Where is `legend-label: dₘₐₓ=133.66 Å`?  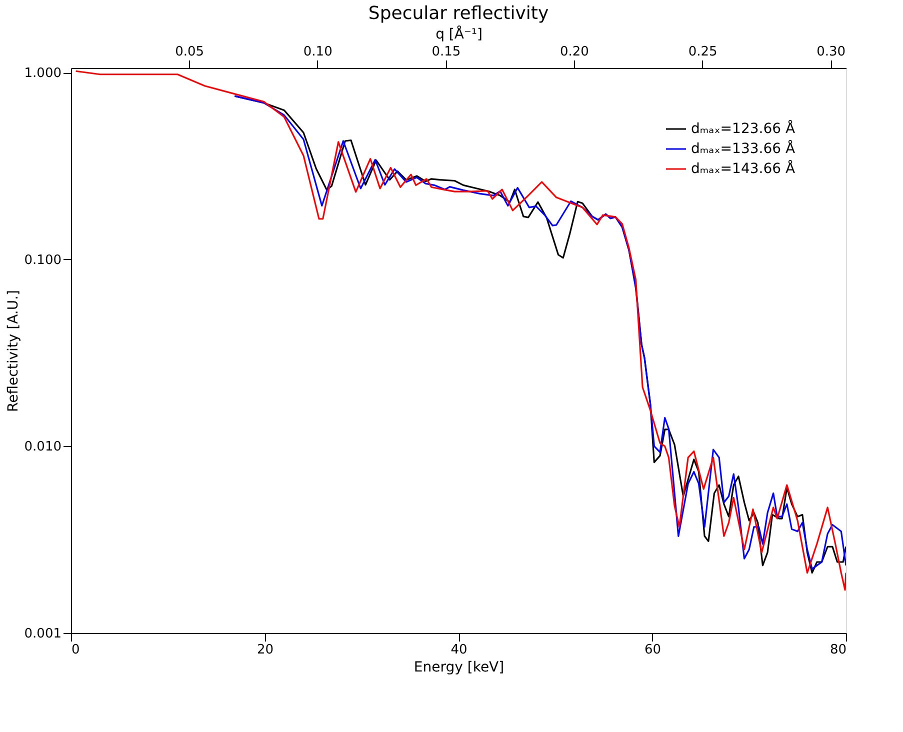
legend-label: dₘₐₓ=133.66 Å is located at coordinates (743, 148).